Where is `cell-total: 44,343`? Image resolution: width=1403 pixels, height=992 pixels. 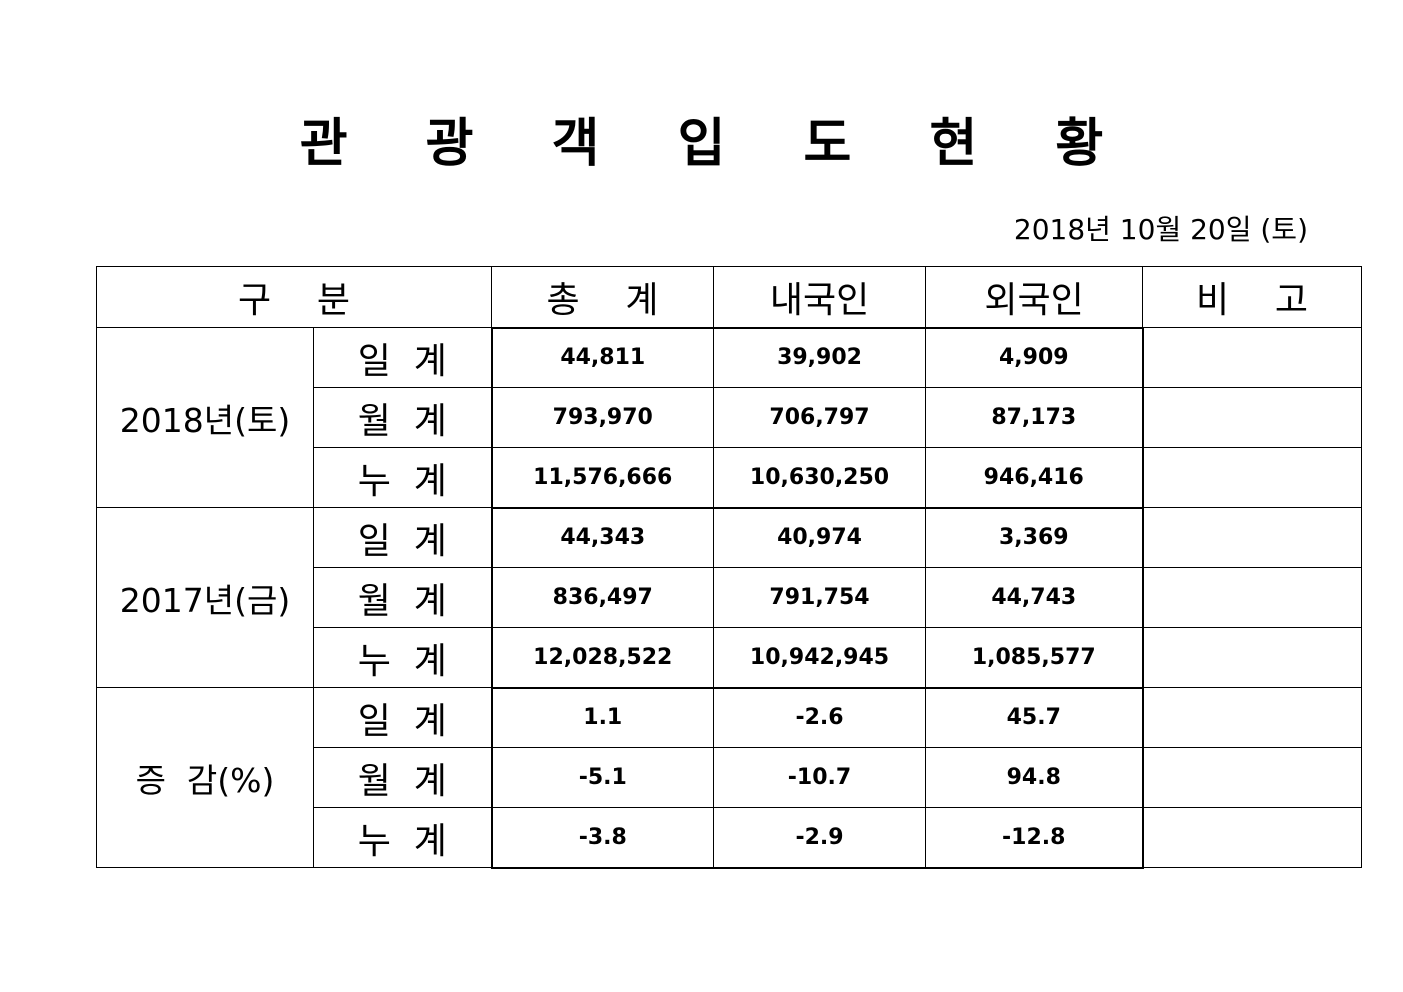 cell-total: 44,343 is located at coordinates (602, 537).